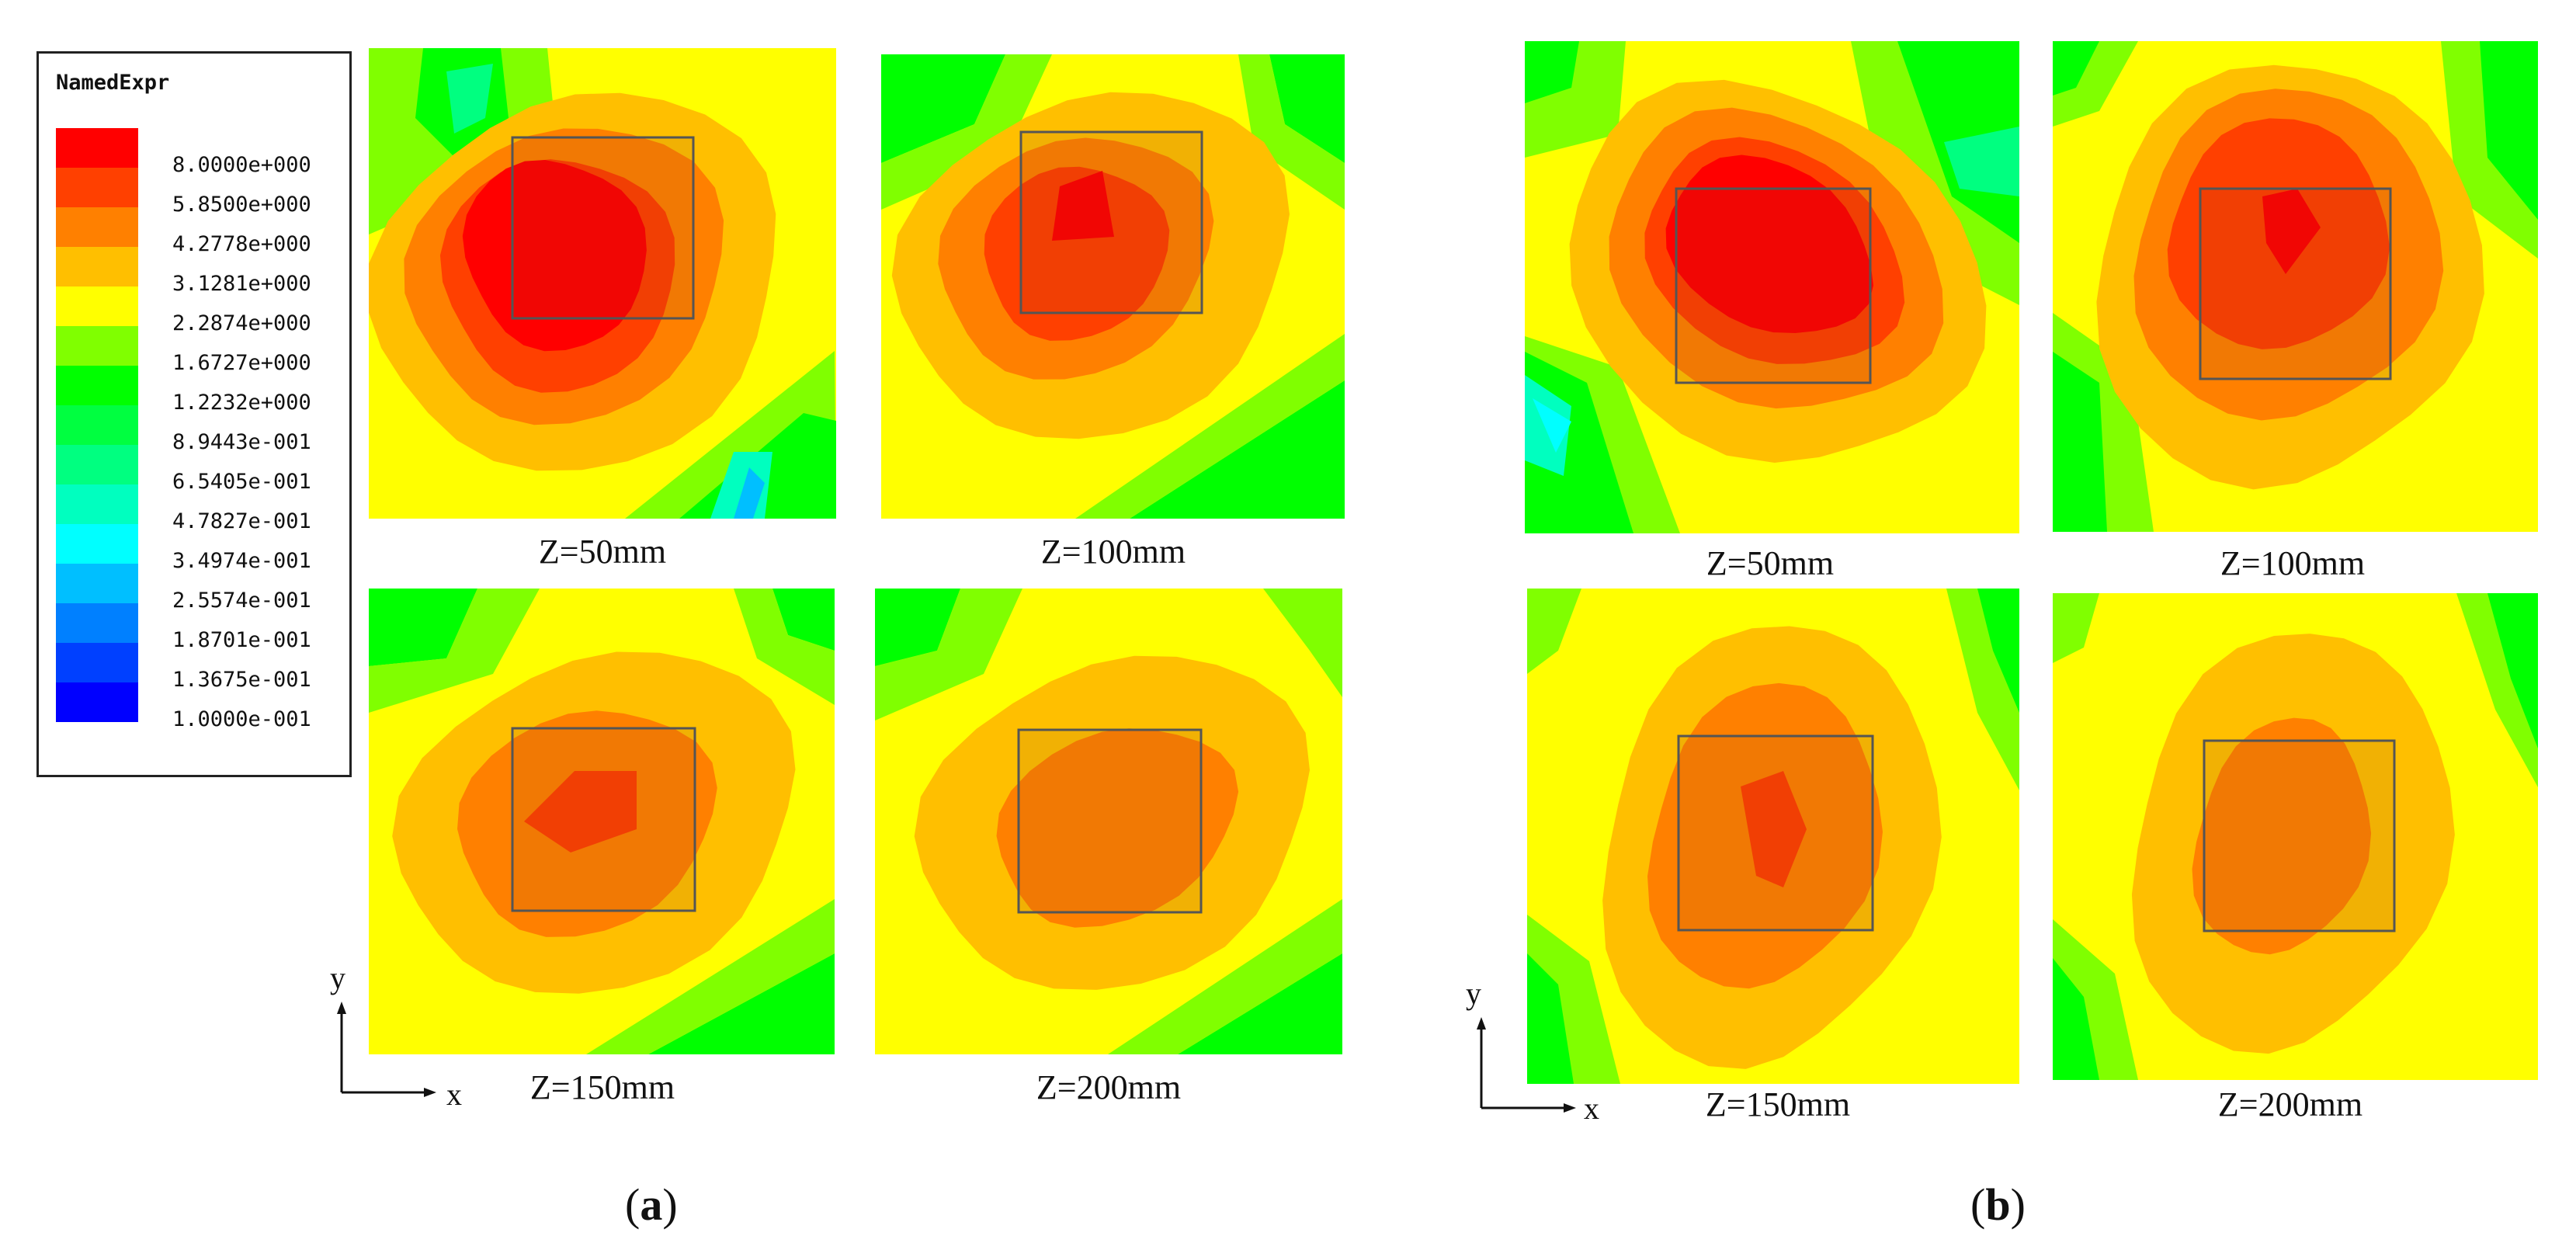 This screenshot has width=2576, height=1257. Describe the element at coordinates (241, 323) in the screenshot. I see `legend-value: 2.2874e+000` at that location.